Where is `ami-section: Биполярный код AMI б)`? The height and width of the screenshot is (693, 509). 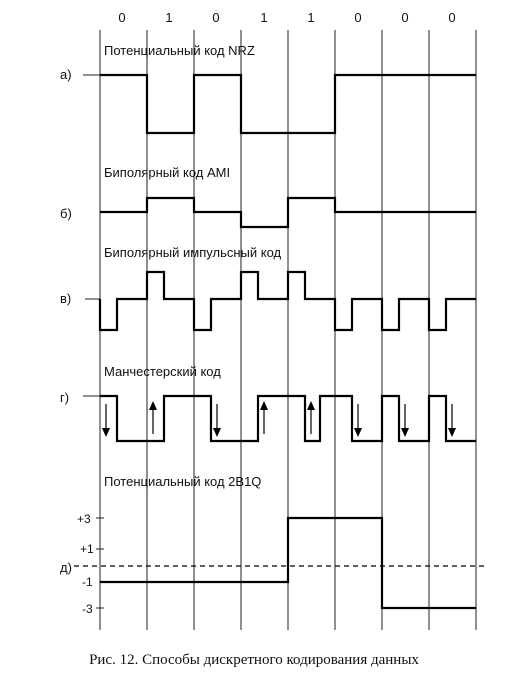 ami-section: Биполярный код AMI б) is located at coordinates (268, 197).